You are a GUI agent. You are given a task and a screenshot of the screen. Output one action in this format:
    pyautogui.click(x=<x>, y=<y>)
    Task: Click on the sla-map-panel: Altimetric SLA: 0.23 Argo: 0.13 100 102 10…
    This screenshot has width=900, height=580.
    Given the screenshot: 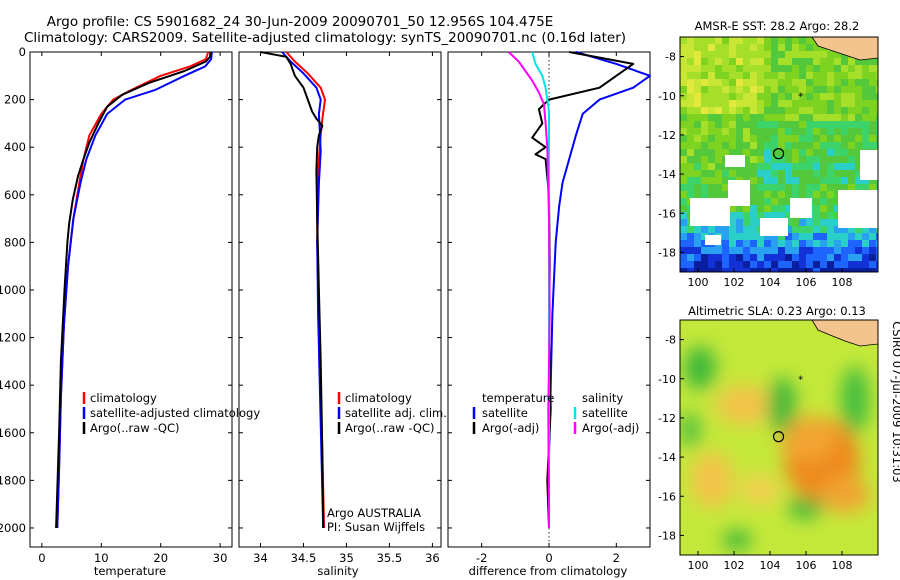 What is the action you would take?
    pyautogui.click(x=768, y=438)
    